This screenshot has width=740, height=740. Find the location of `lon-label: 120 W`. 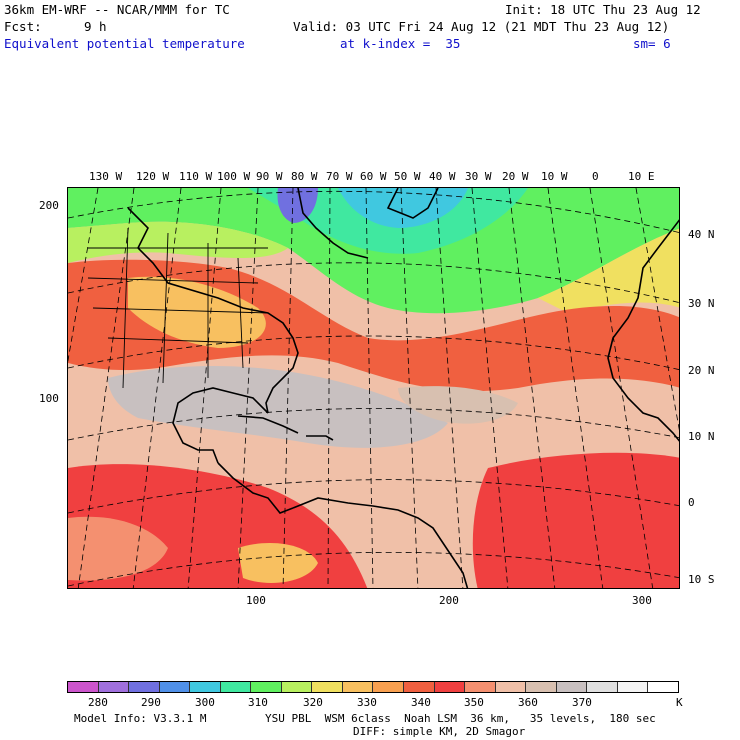

lon-label: 120 W is located at coordinates (153, 176).